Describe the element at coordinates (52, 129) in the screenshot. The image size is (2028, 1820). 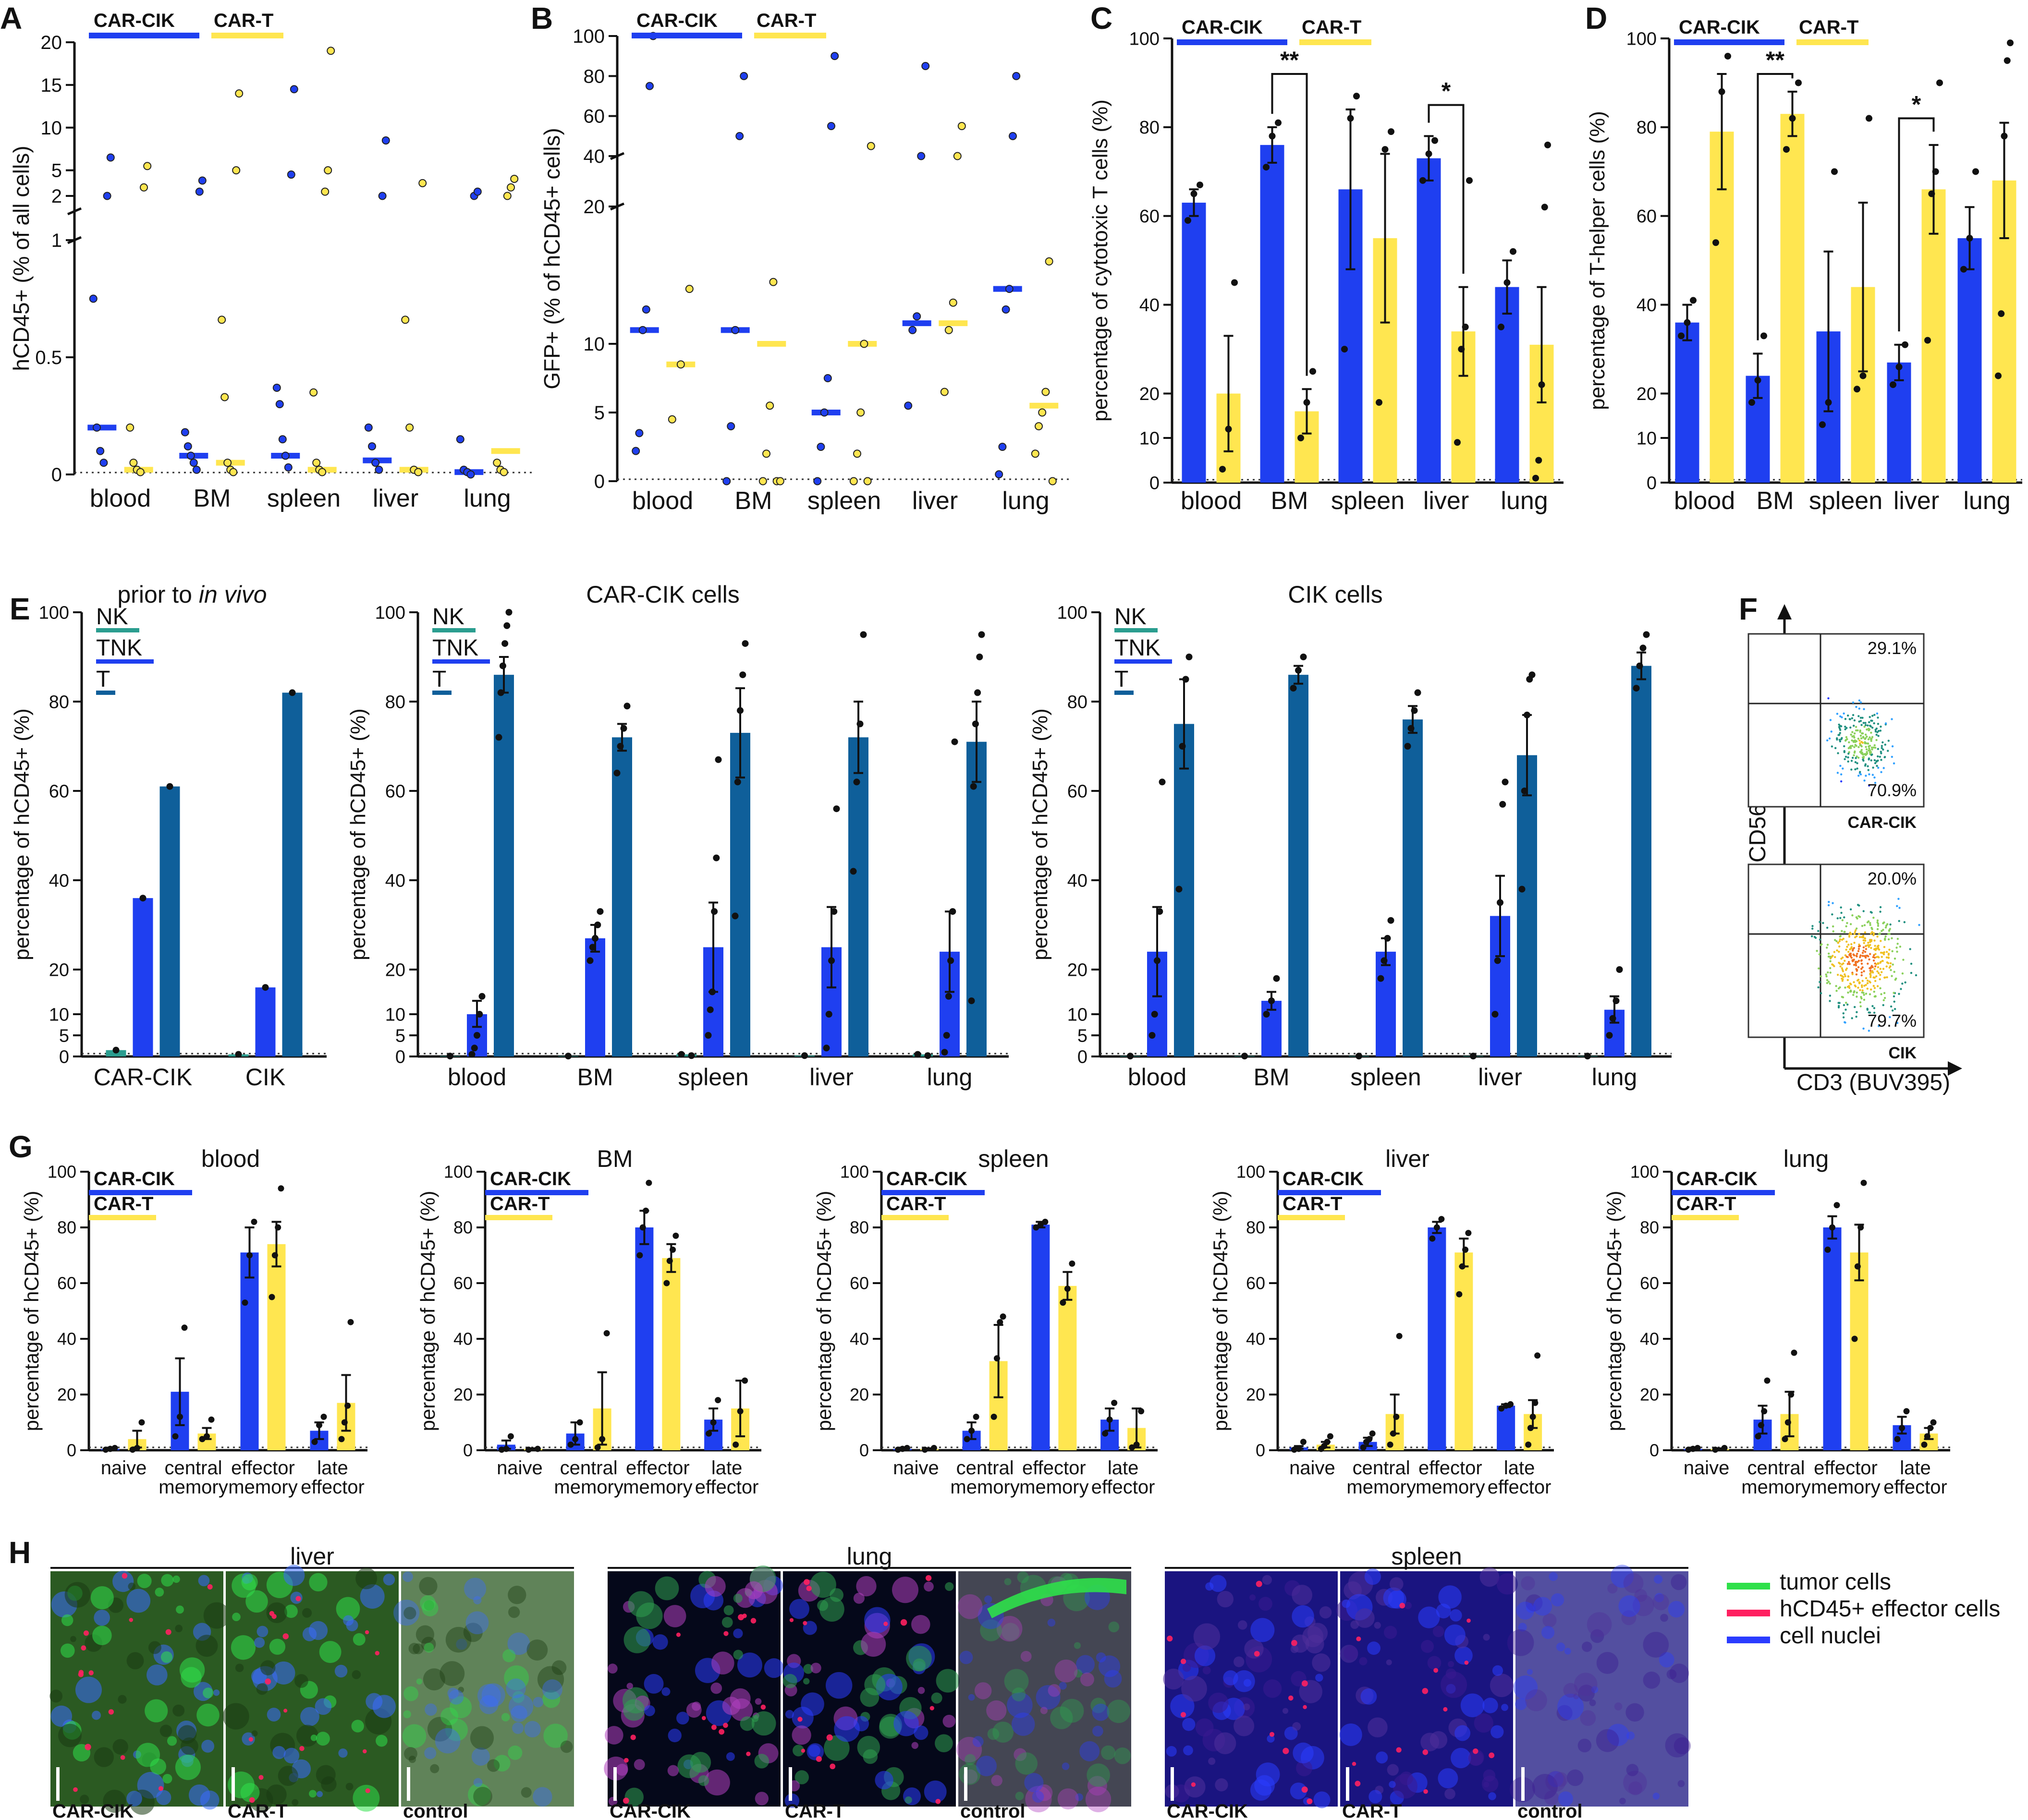
I see `y-tick-label: 10` at that location.